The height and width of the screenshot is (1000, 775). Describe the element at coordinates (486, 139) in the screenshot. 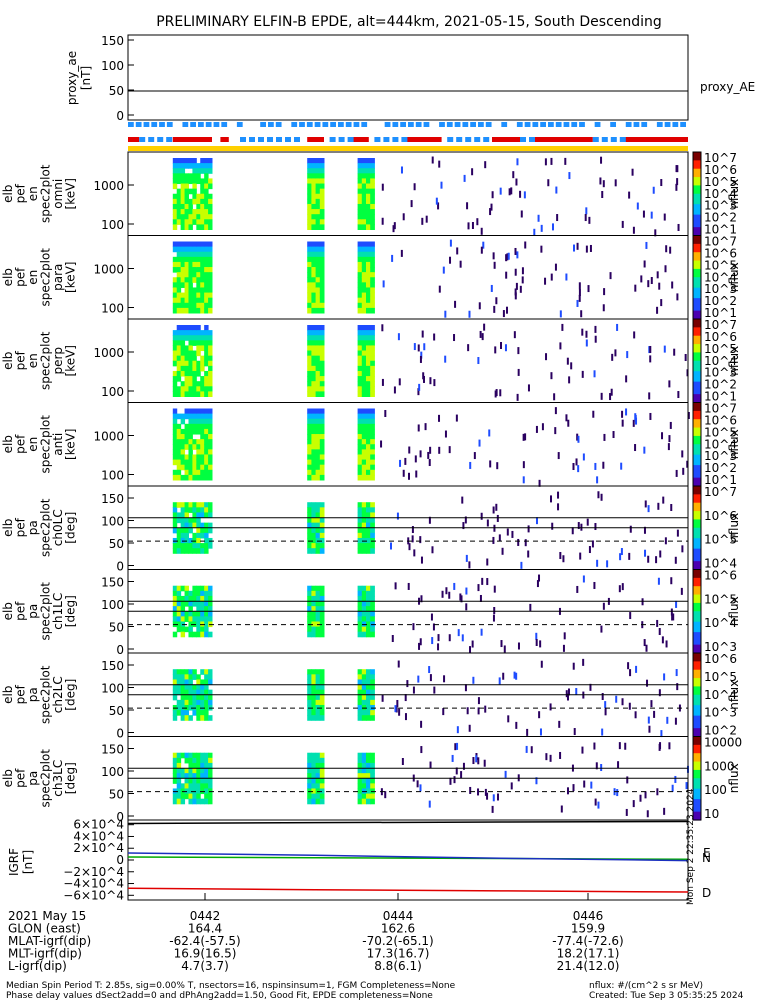

I see `status-blue-dash` at that location.